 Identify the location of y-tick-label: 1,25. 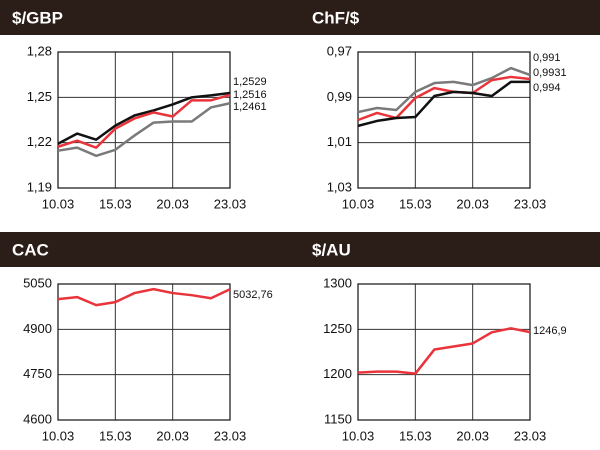
(39, 96).